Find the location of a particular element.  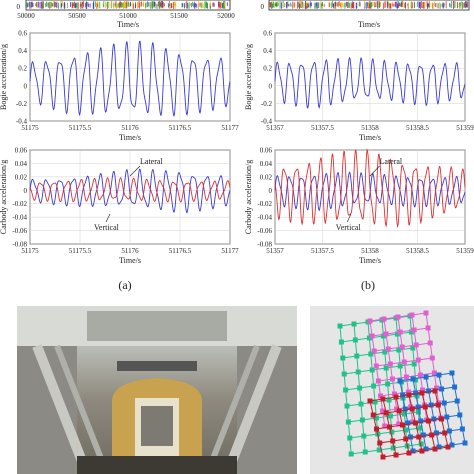

series-line-lateral is located at coordinates (370, 191).